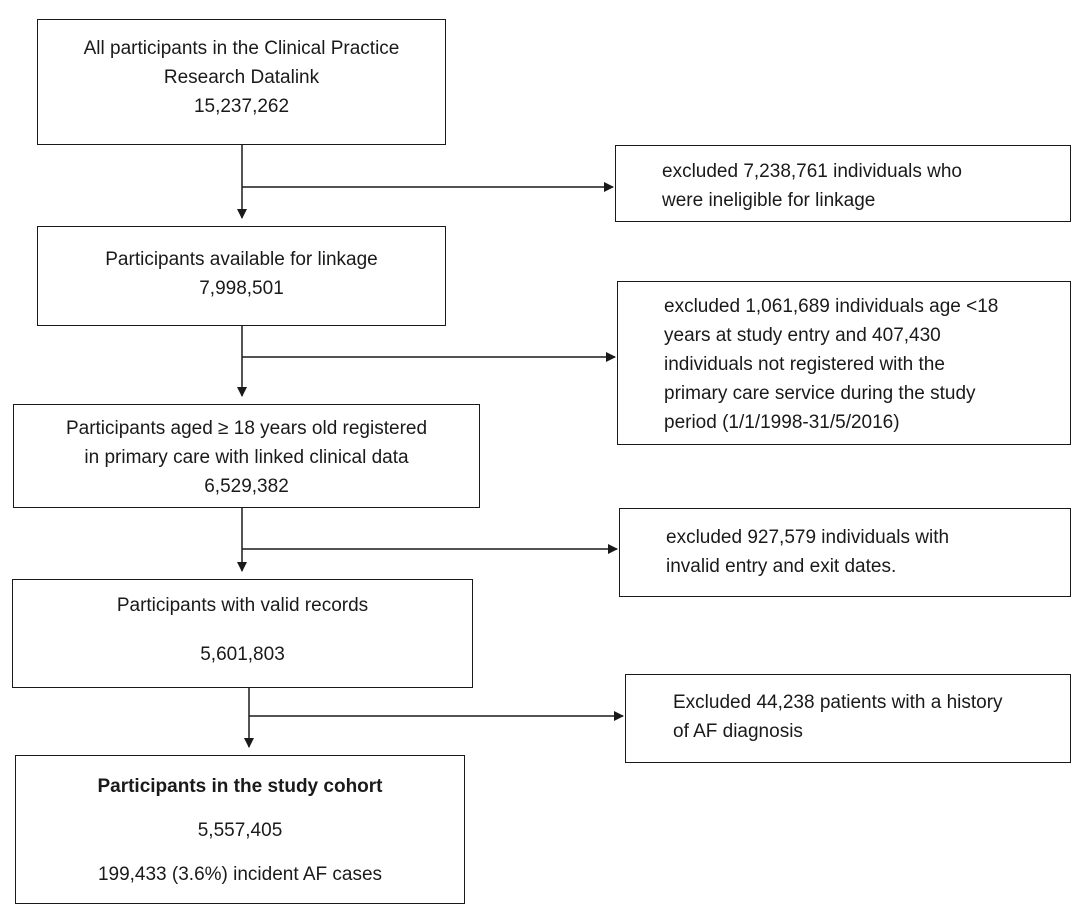 The height and width of the screenshot is (904, 1071). I want to click on excluded-linkage-line-2: were ineligible for linkage, so click(769, 200).